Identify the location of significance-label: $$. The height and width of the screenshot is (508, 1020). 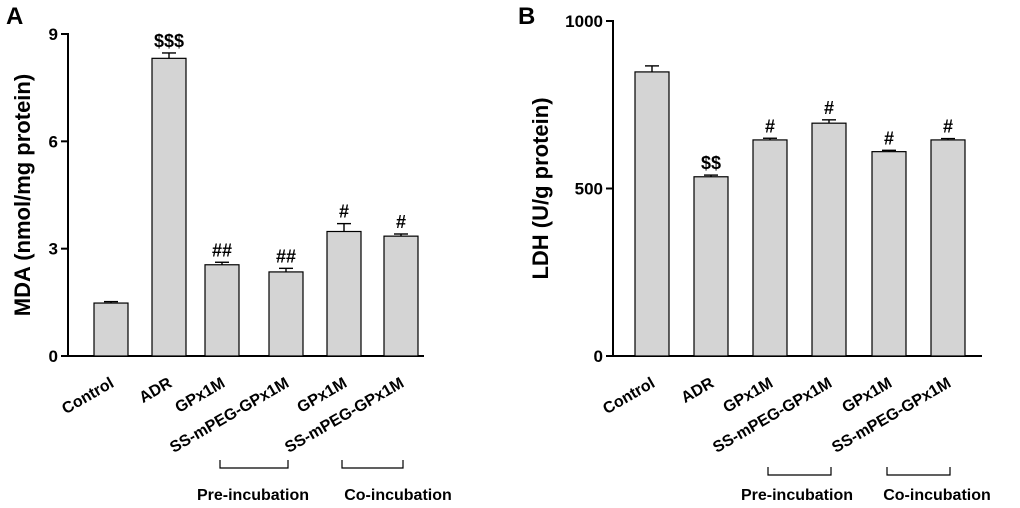
(711, 163).